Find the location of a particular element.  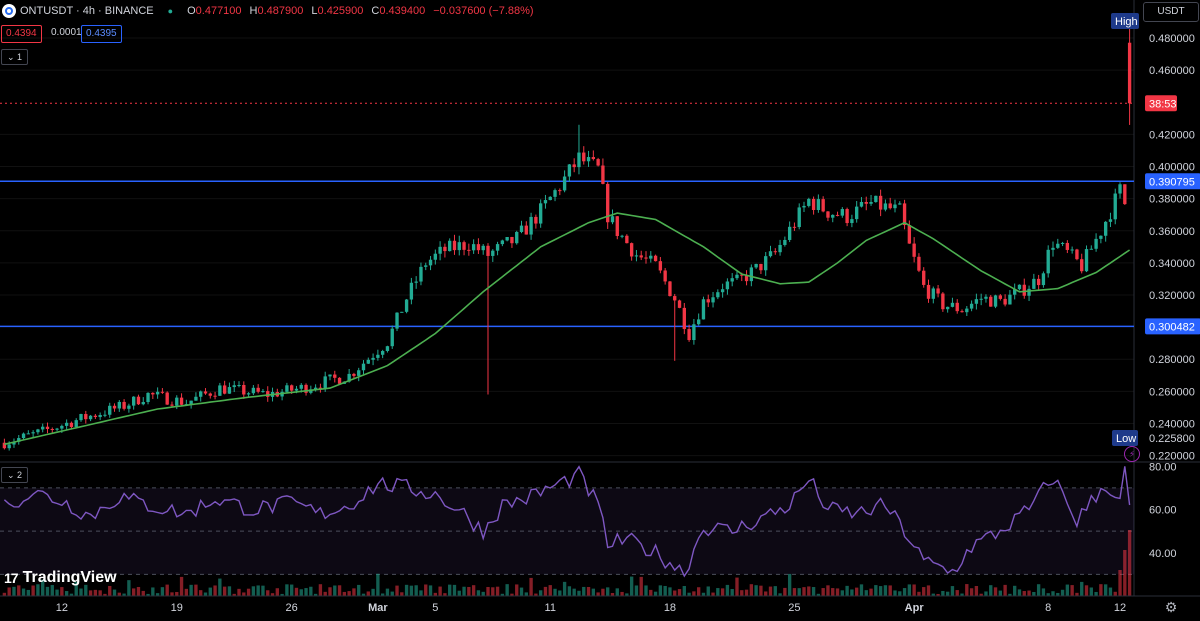

lightning-icon: ⚡ is located at coordinates (1132, 454).